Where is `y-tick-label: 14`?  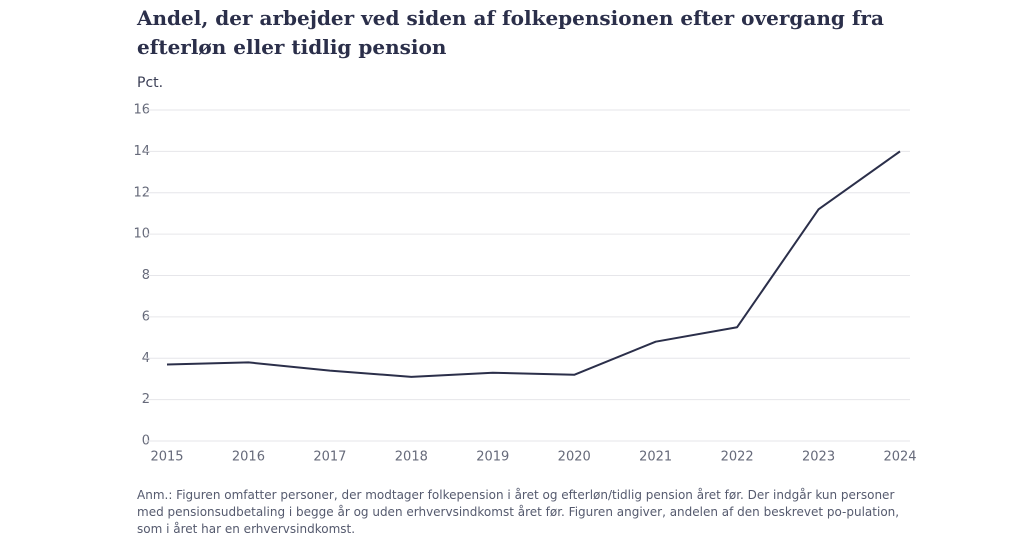
y-tick-label: 14 is located at coordinates (141, 151).